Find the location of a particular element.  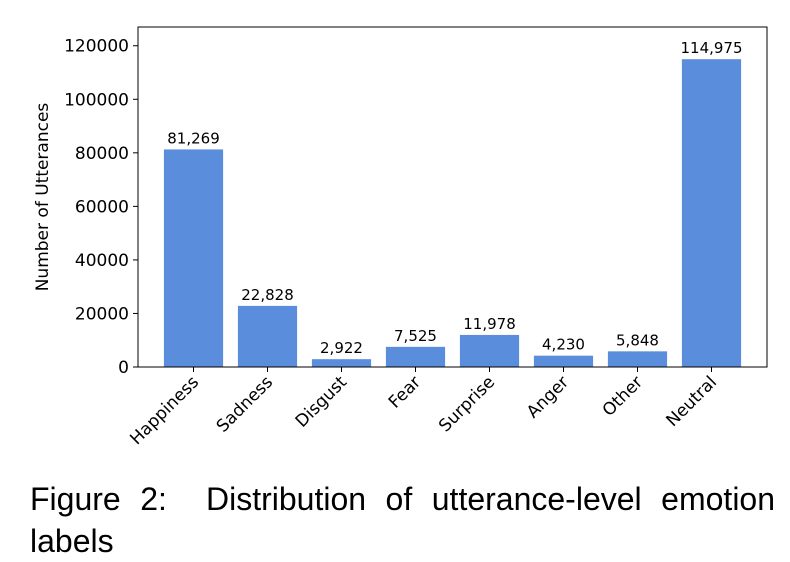

x-tick-label-sadness: Sadness is located at coordinates (245, 404).